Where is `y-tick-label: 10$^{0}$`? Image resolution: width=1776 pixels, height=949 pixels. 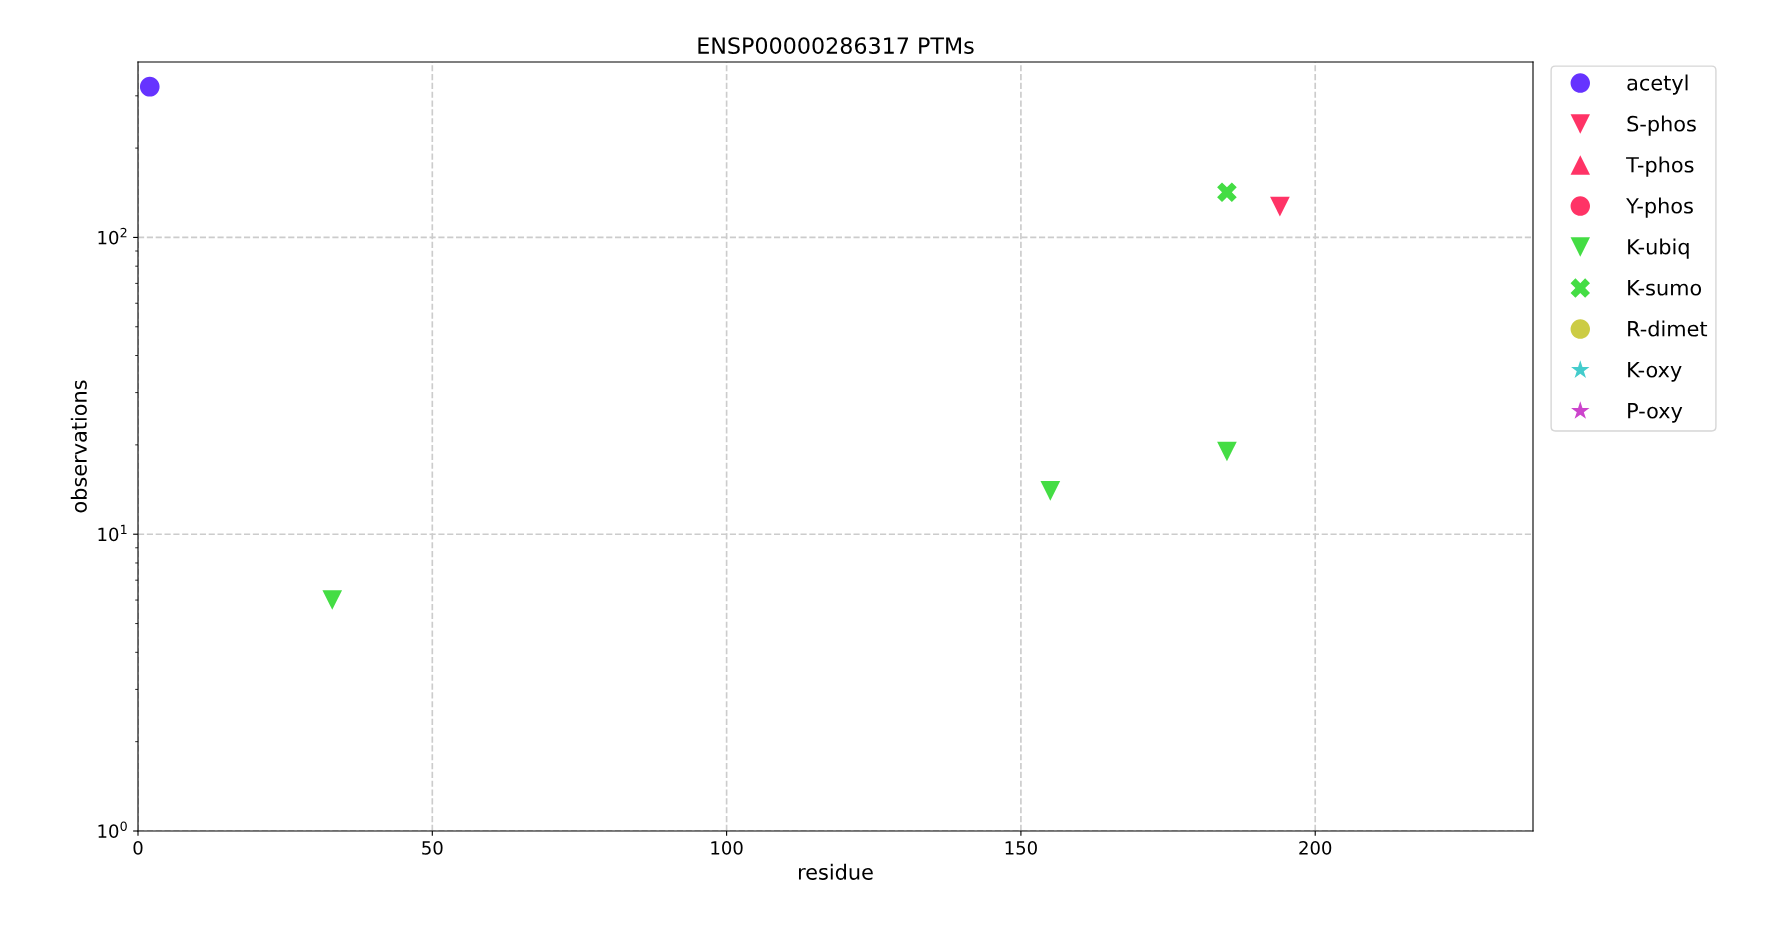
y-tick-label: 10$^{0}$ is located at coordinates (112, 829).